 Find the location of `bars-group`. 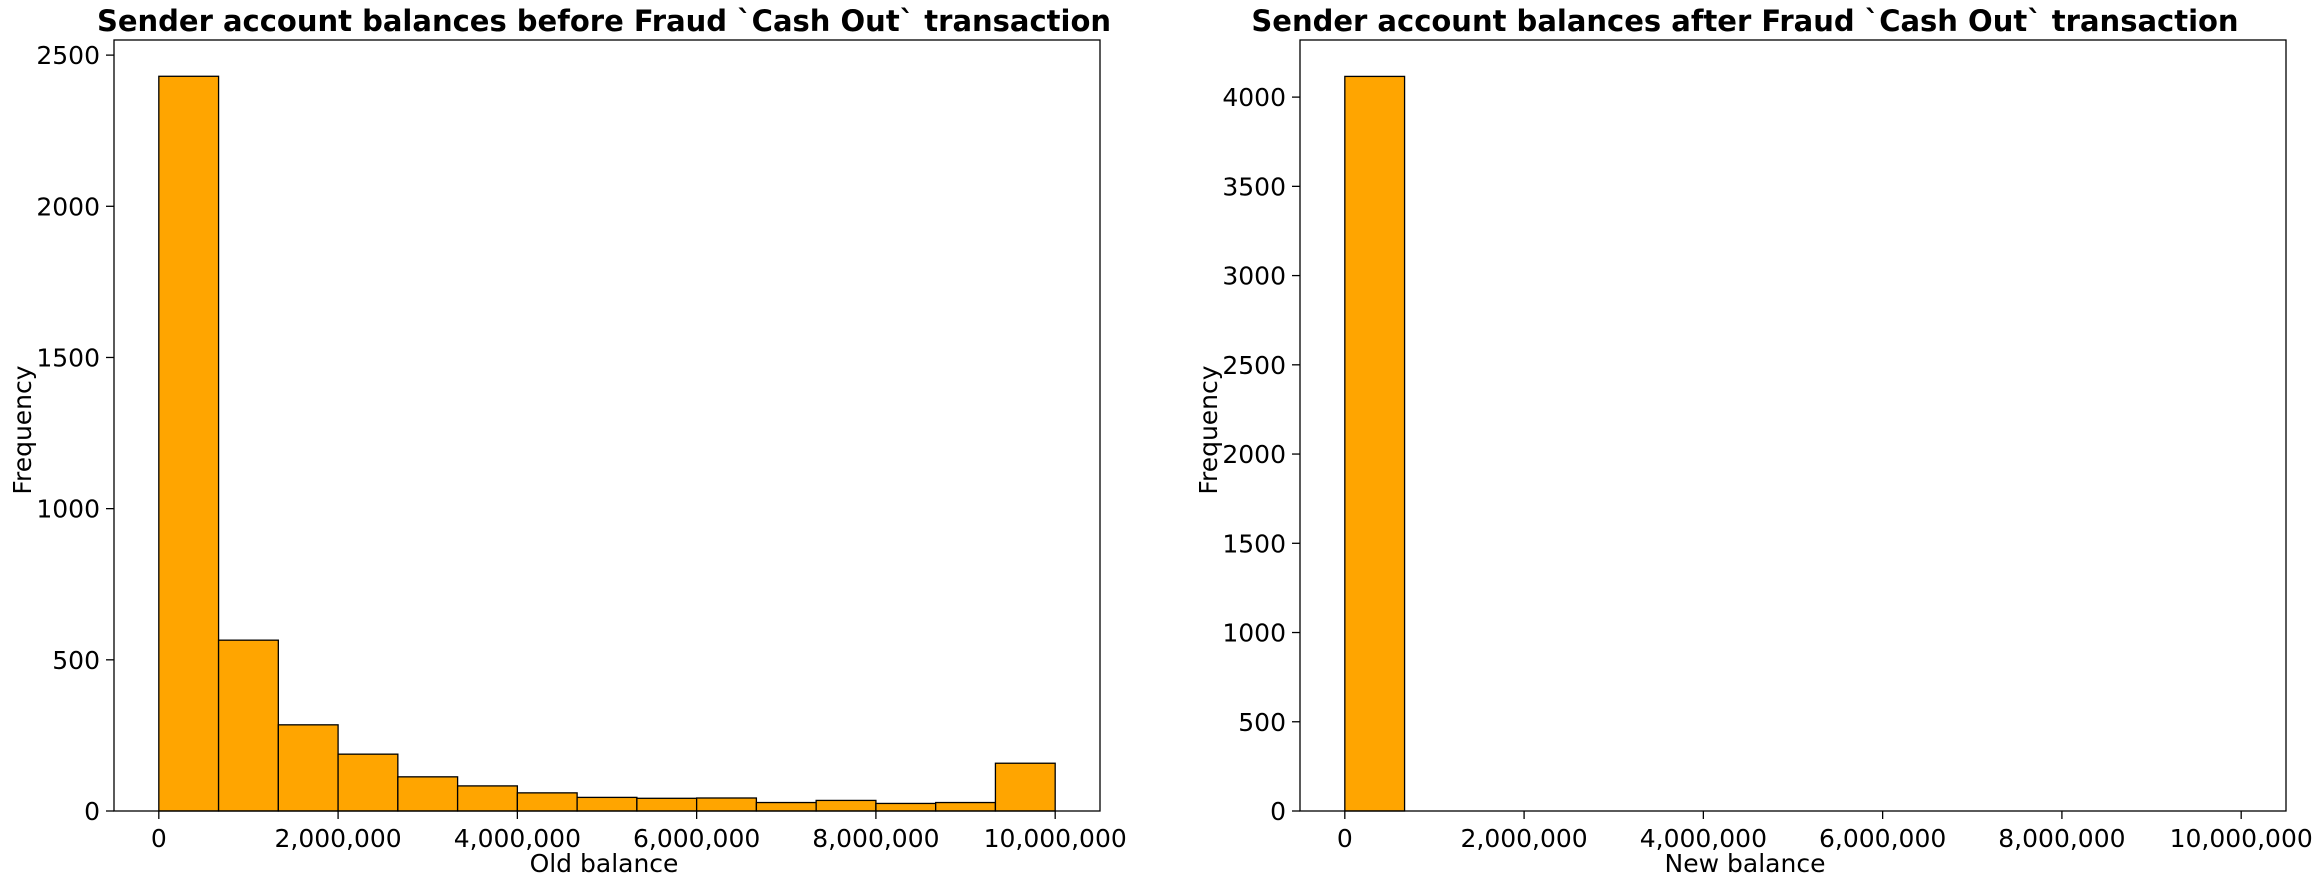

bars-group is located at coordinates (1375, 443).